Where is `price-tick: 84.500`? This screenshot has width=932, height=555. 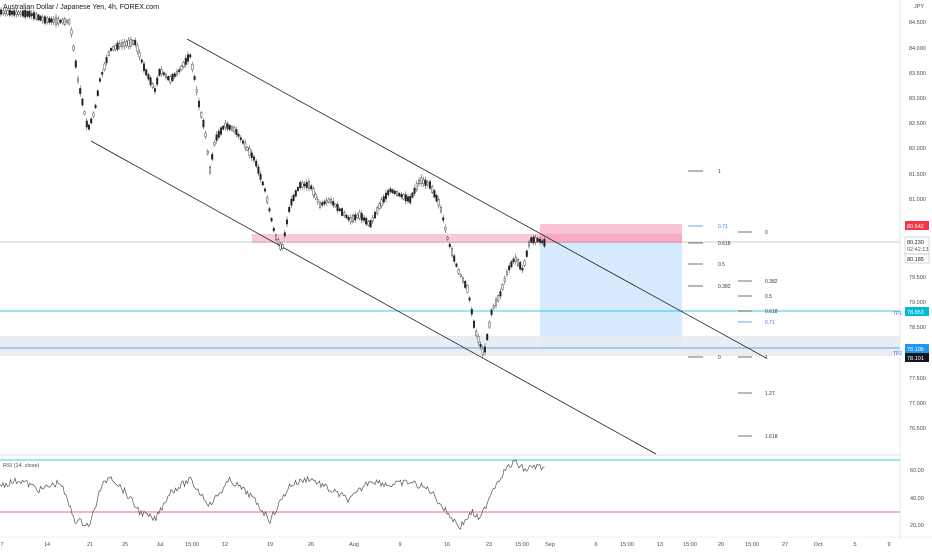 price-tick: 84.500 is located at coordinates (917, 23).